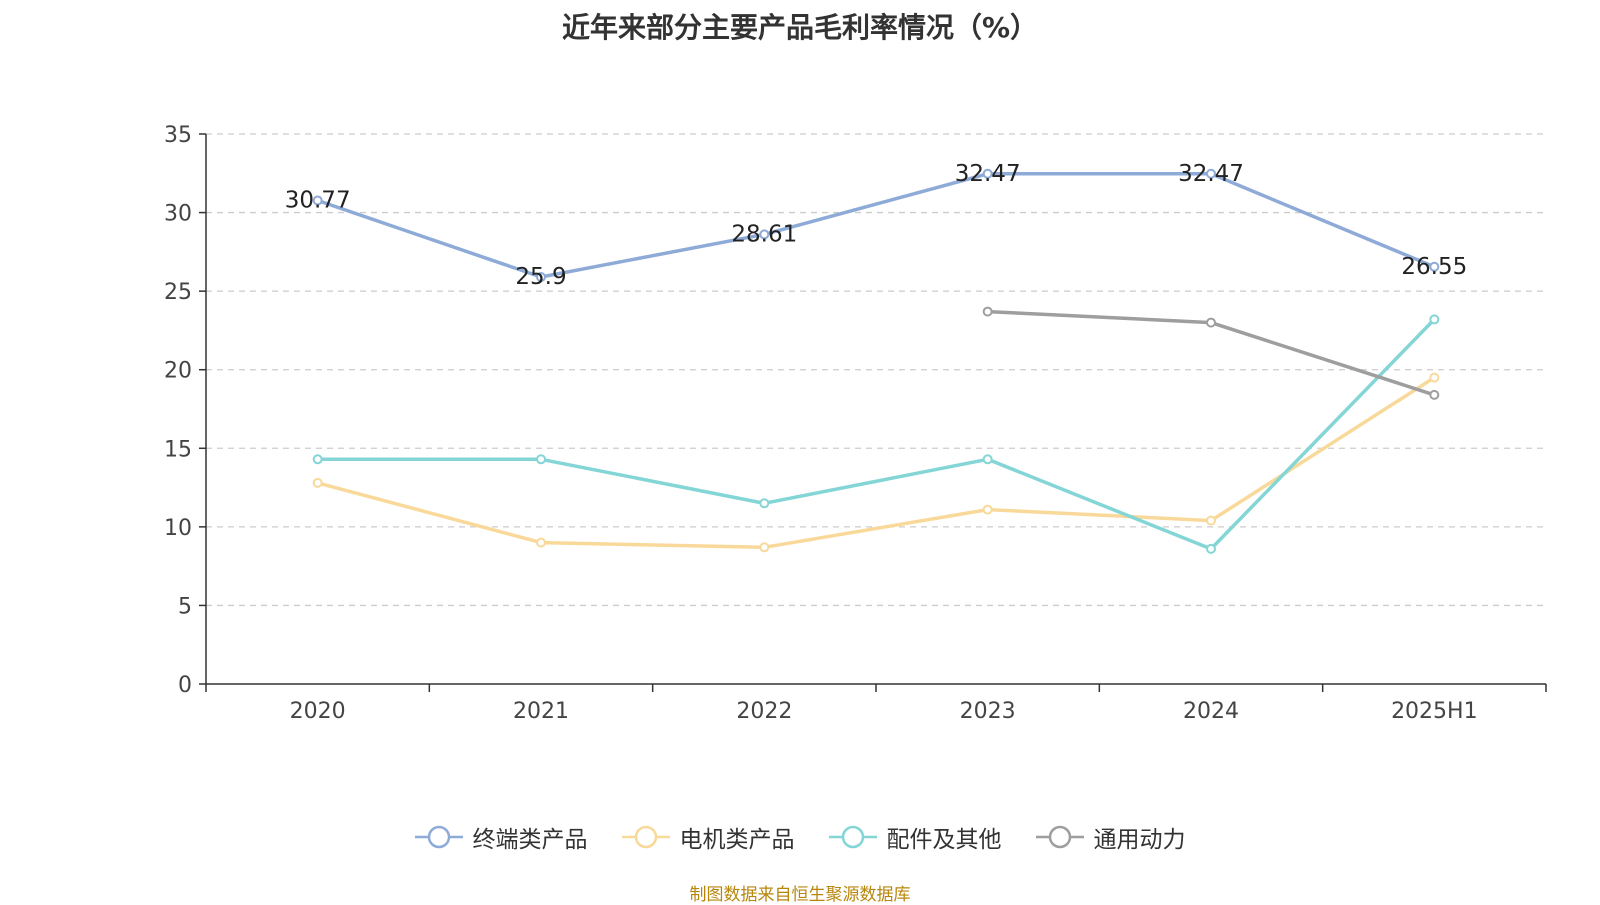 This screenshot has width=1600, height=905. I want to click on data-label: 28.61, so click(764, 234).